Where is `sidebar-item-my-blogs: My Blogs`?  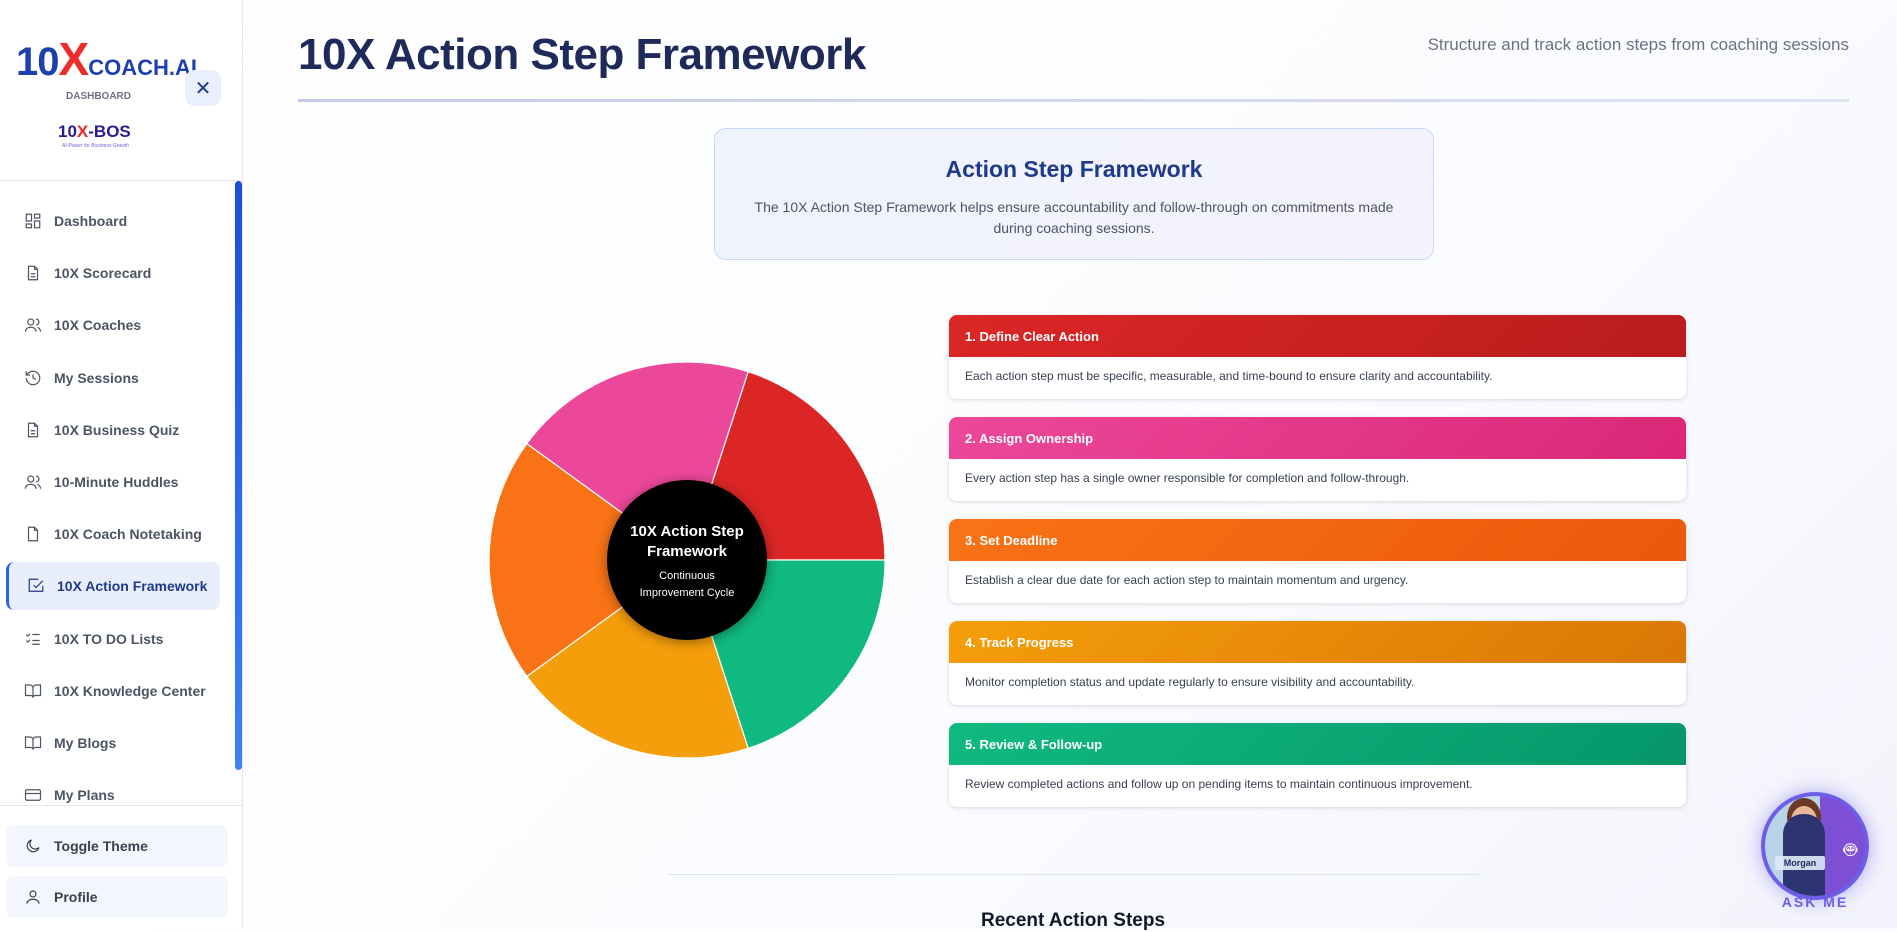
sidebar-item-my-blogs: My Blogs is located at coordinates (113, 743).